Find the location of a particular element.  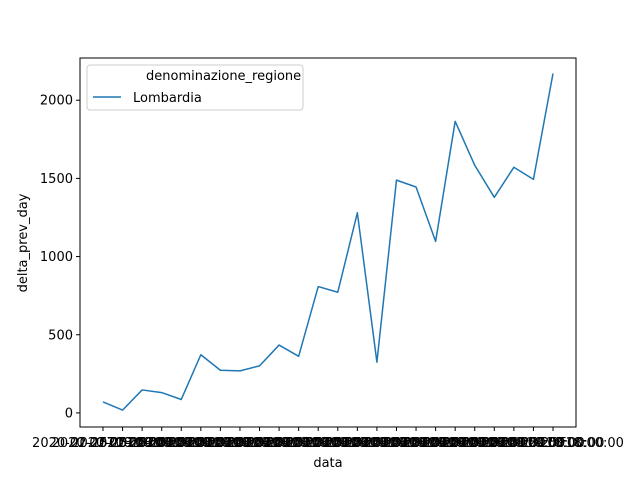

y-tick-label: 1500 is located at coordinates (56, 179).